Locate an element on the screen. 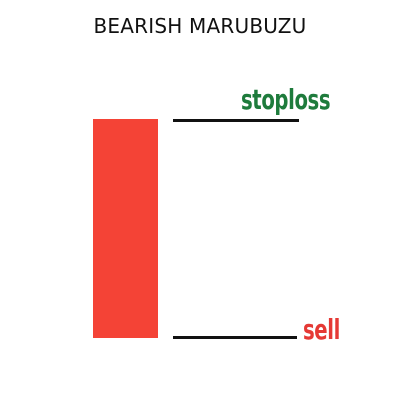 Image resolution: width=400 pixels, height=400 pixels. bearish-candle-body is located at coordinates (125, 228).